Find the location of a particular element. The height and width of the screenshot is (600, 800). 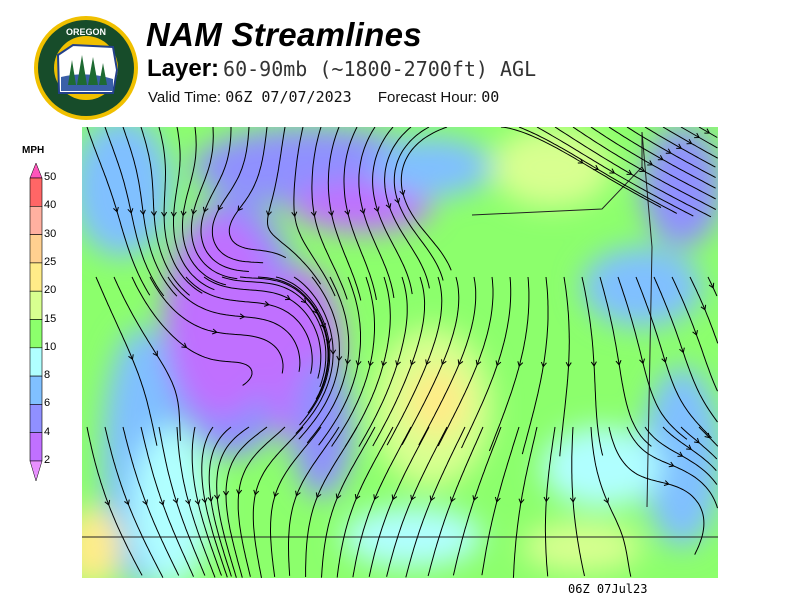

legend-tick: 30 is located at coordinates (50, 233).